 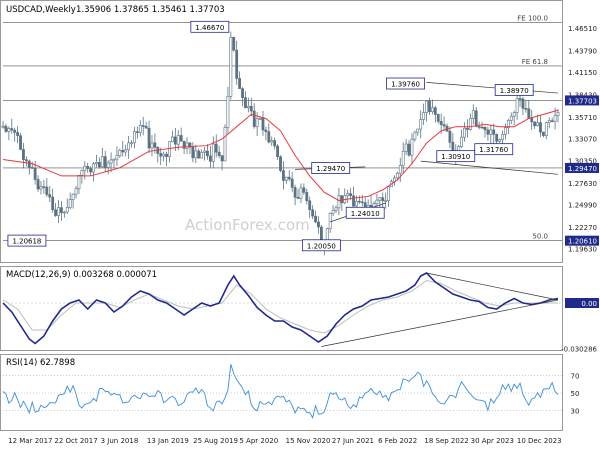 I want to click on price-label: 1.20610, so click(x=582, y=242).